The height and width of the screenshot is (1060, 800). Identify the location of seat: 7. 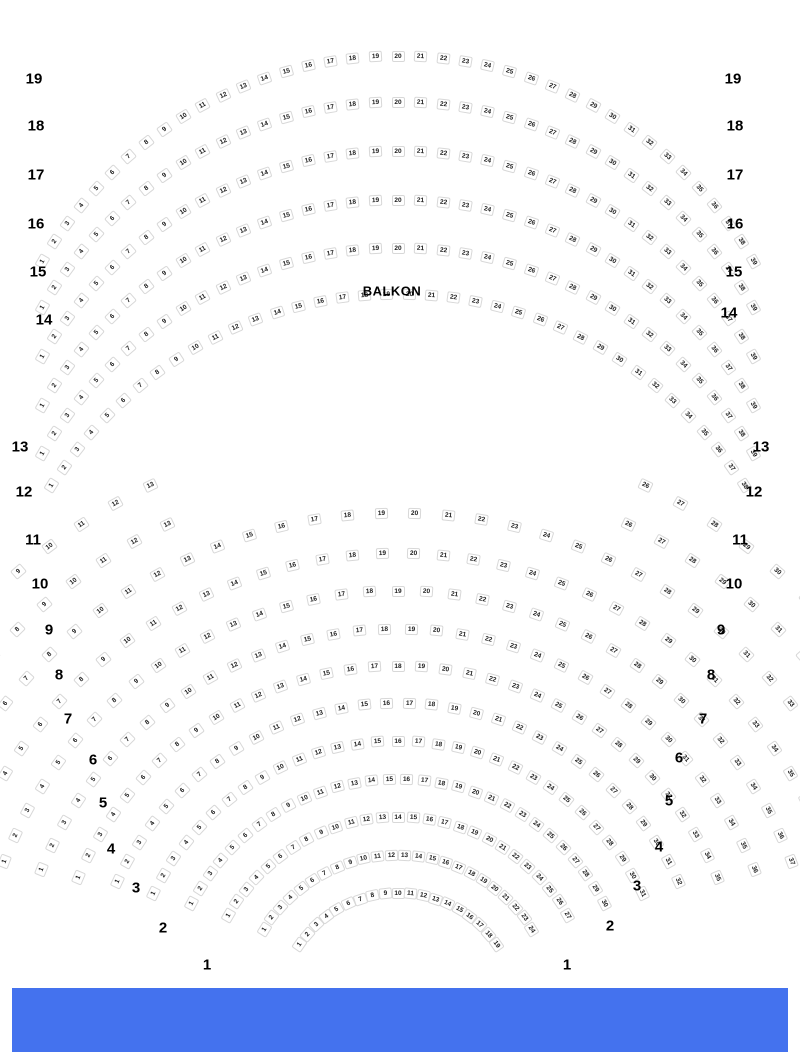
(1, 656).